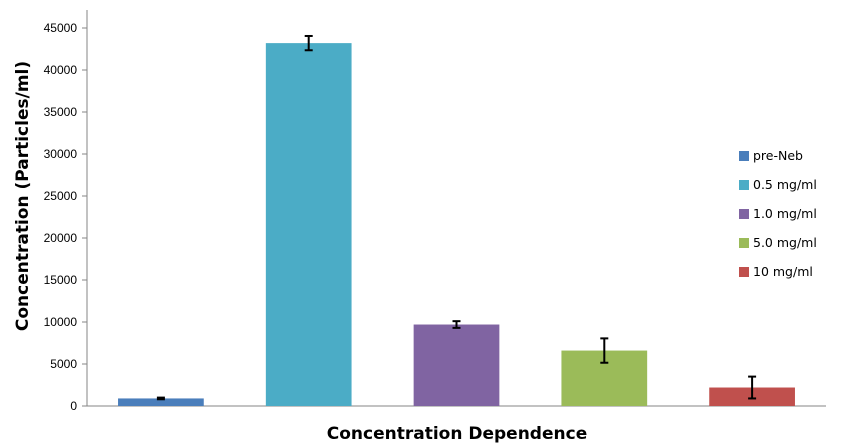 This screenshot has width=851, height=443. Describe the element at coordinates (61, 280) in the screenshot. I see `y-tick-label: 15000` at that location.